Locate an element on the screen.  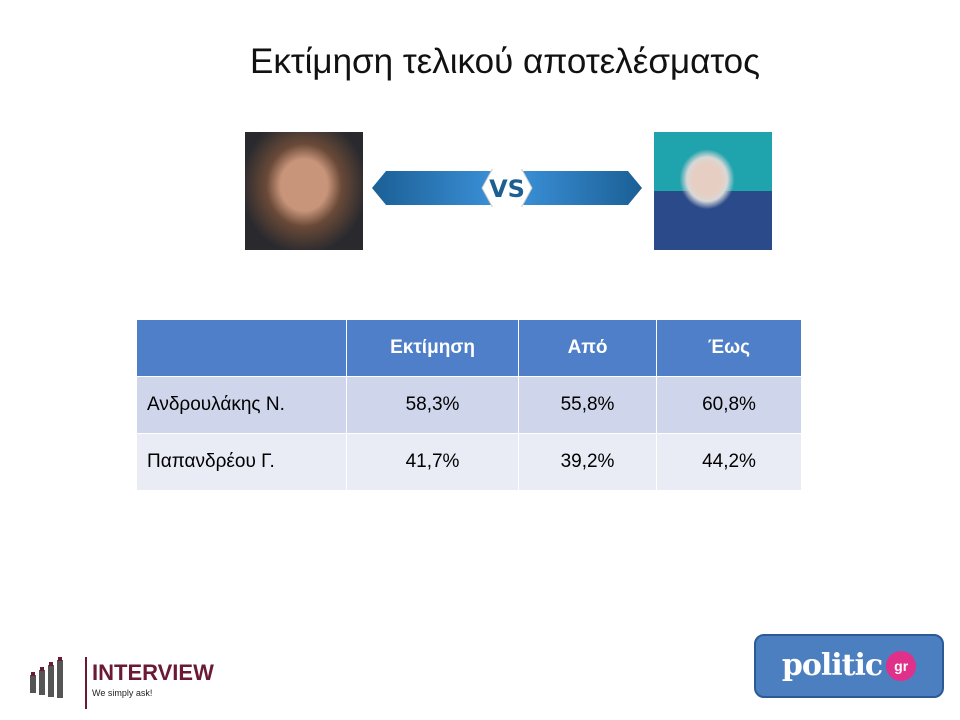
candidate-name: Ανδρουλάκης Ν. is located at coordinates (241, 405).